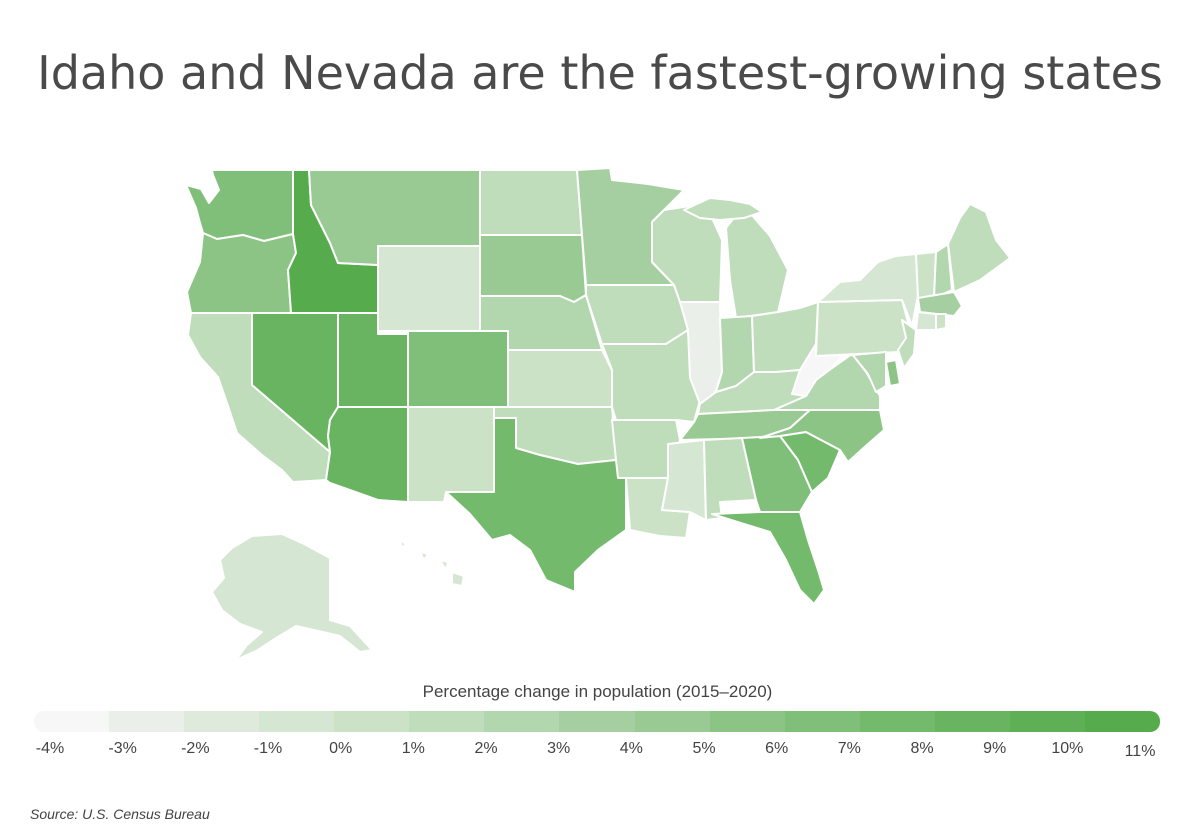  I want to click on state-wy, so click(429, 288).